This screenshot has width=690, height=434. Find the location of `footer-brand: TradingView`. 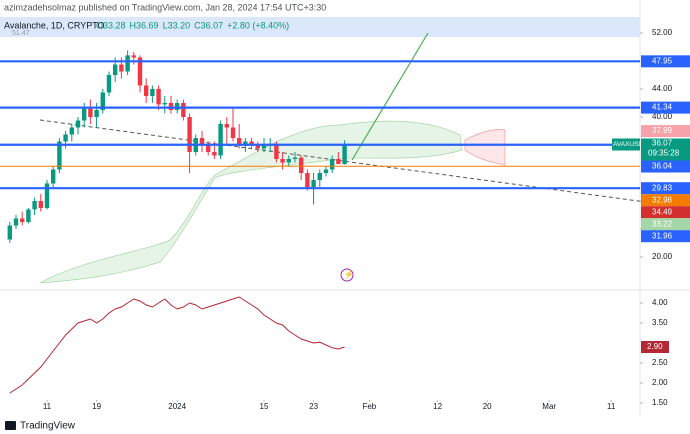

footer-brand: TradingView is located at coordinates (48, 426).